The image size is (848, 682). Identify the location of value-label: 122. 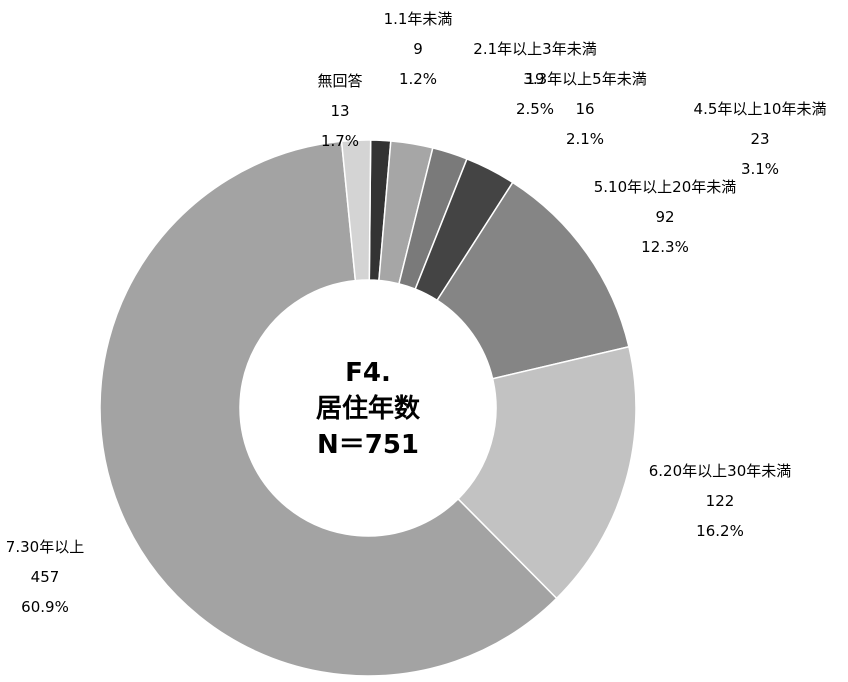
(720, 501).